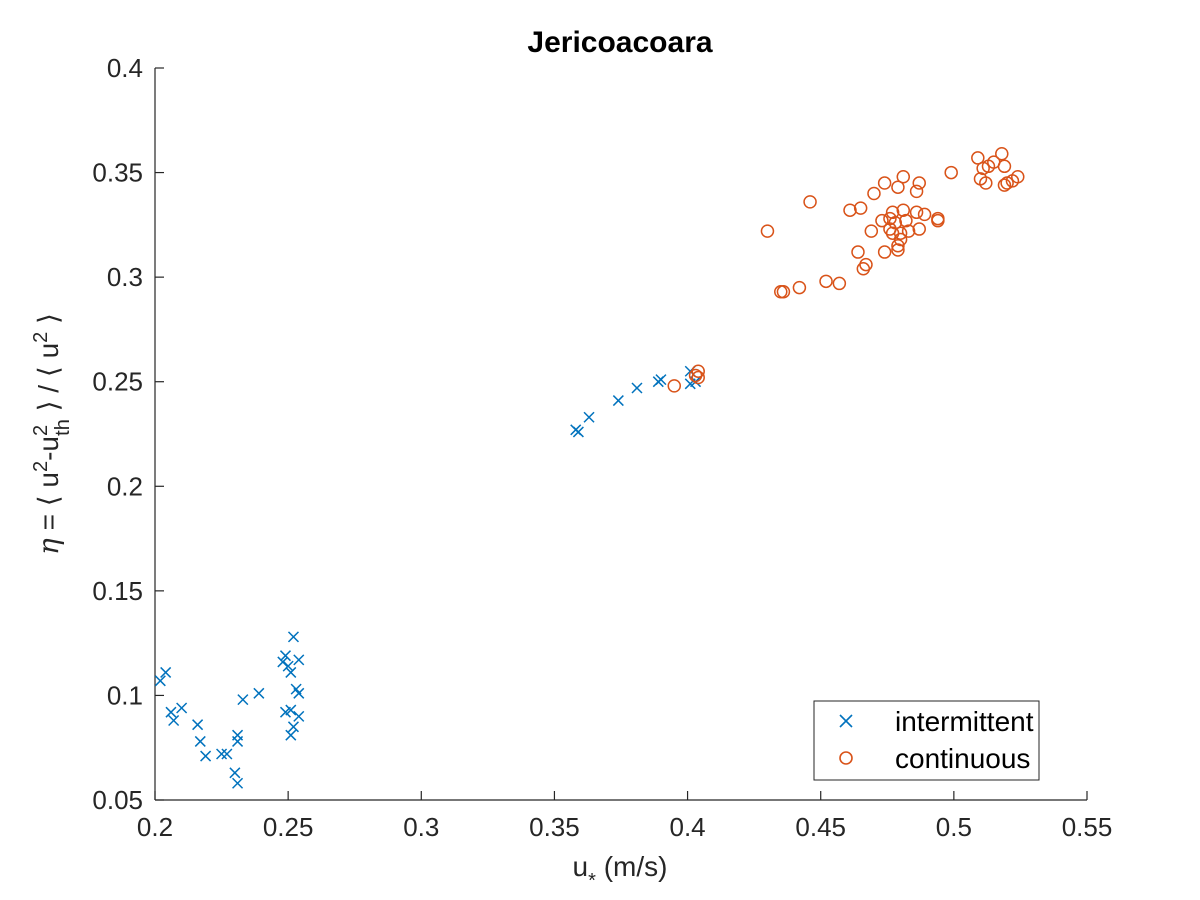  I want to click on x-tick-label: 0.4, so click(687, 827).